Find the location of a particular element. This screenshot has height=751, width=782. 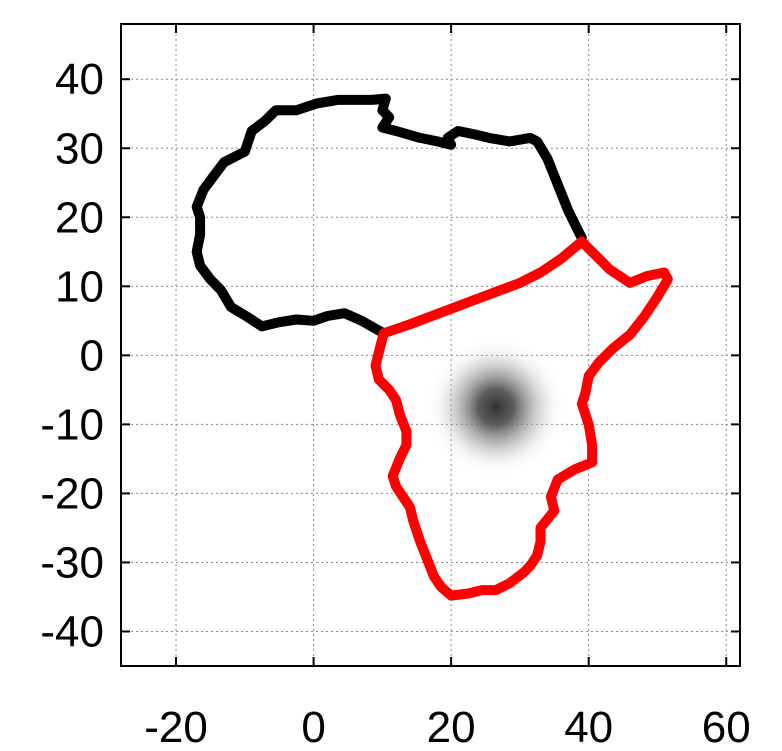

y-tick-label: -40 is located at coordinates (72, 631).